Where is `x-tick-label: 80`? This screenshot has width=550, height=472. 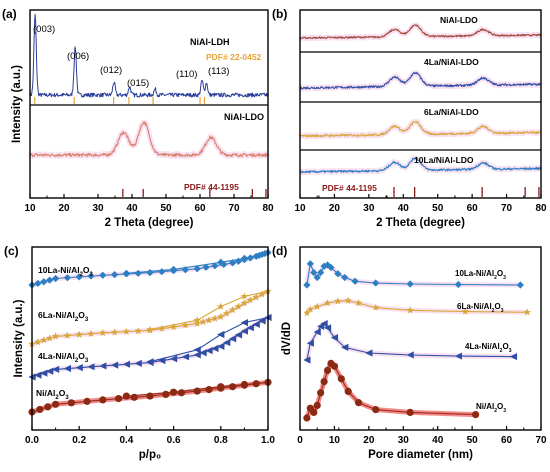
x-tick-label: 80 is located at coordinates (541, 208).